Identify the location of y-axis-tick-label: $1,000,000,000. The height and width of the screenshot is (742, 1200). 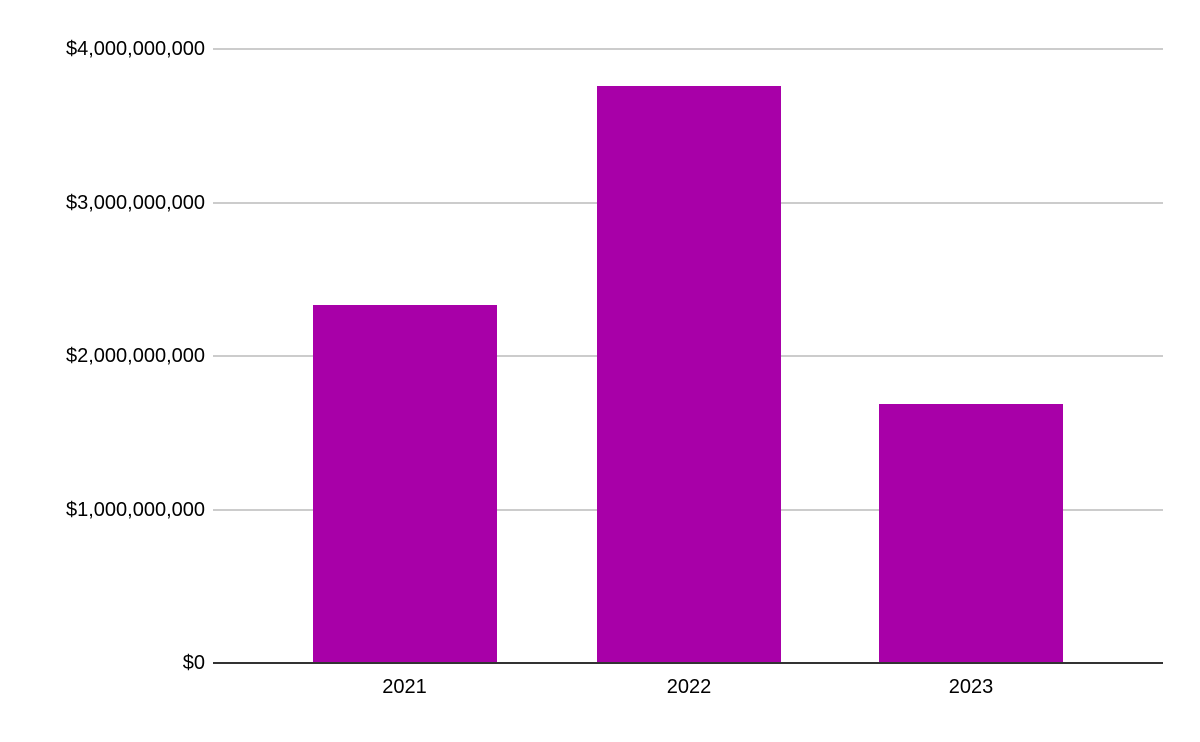
(135, 509).